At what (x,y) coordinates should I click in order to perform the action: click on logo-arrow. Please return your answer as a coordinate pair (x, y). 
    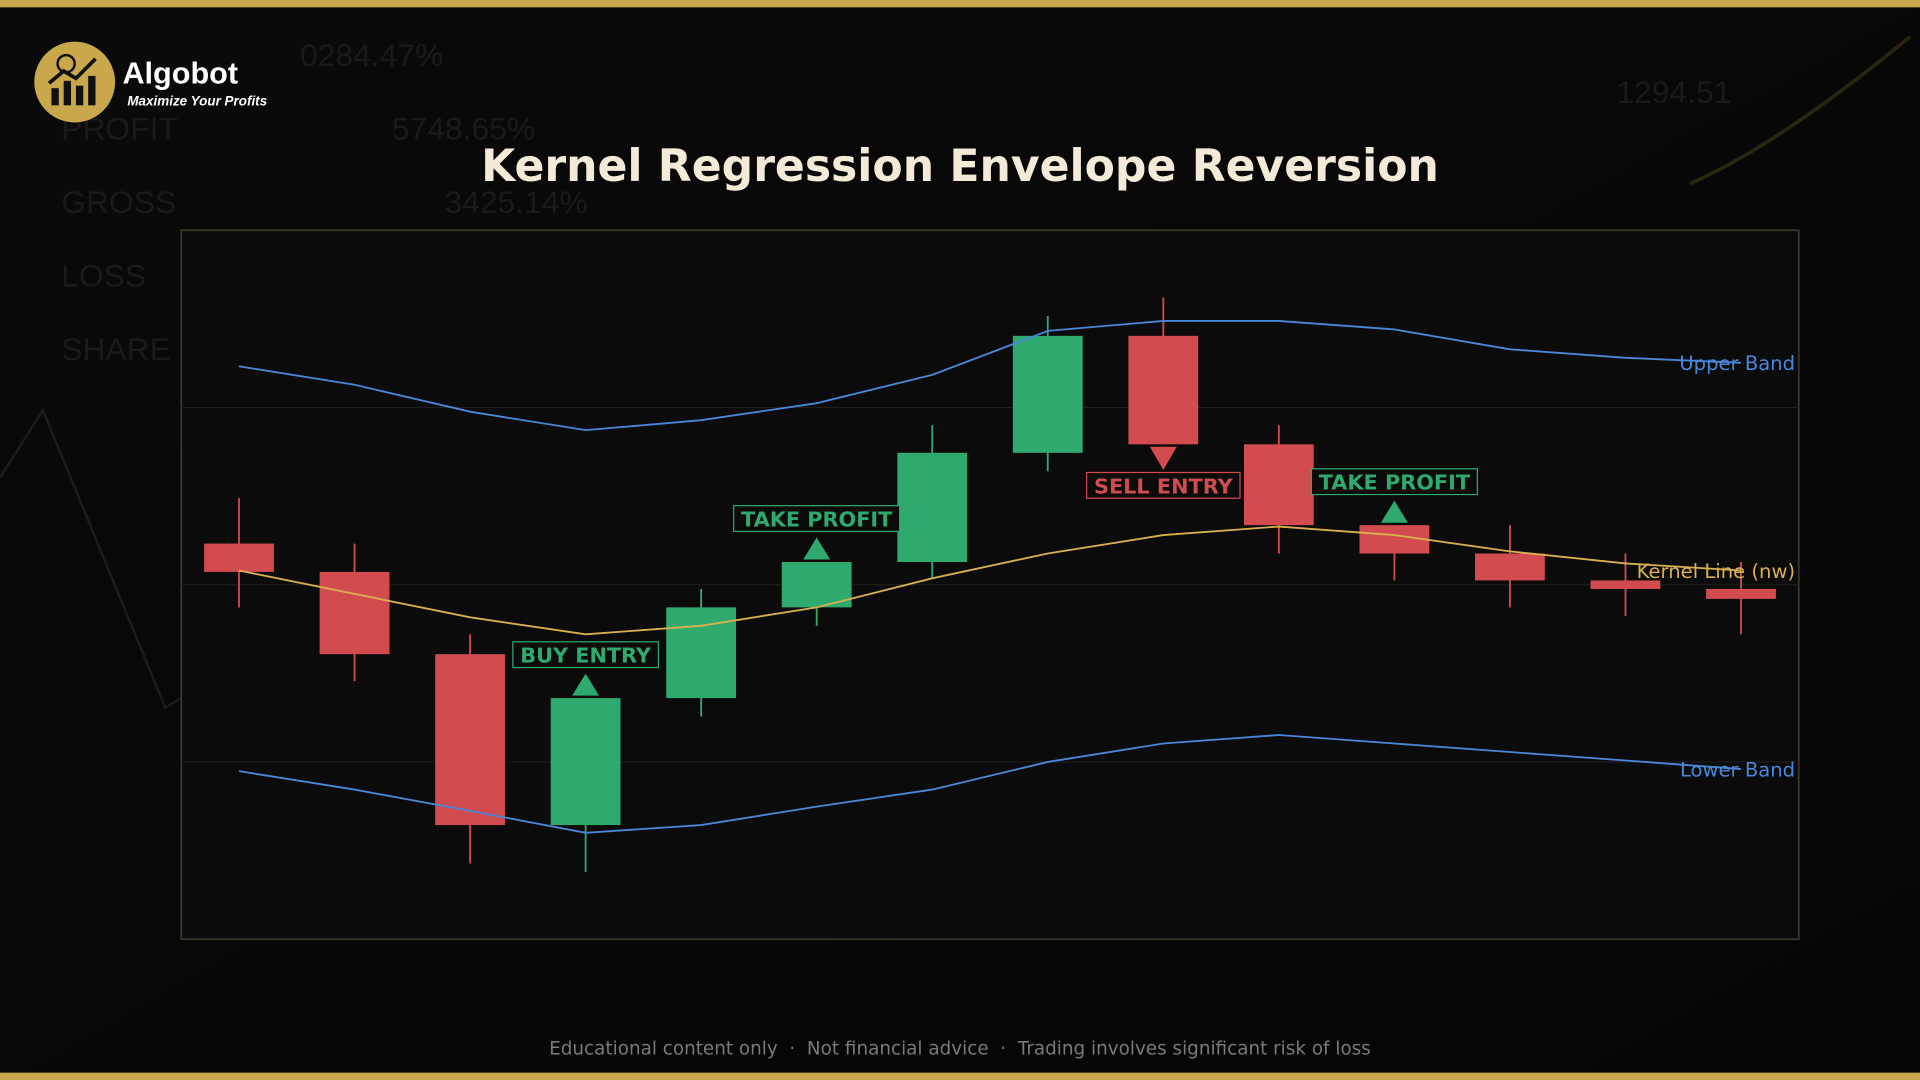
    Looking at the image, I should click on (72, 71).